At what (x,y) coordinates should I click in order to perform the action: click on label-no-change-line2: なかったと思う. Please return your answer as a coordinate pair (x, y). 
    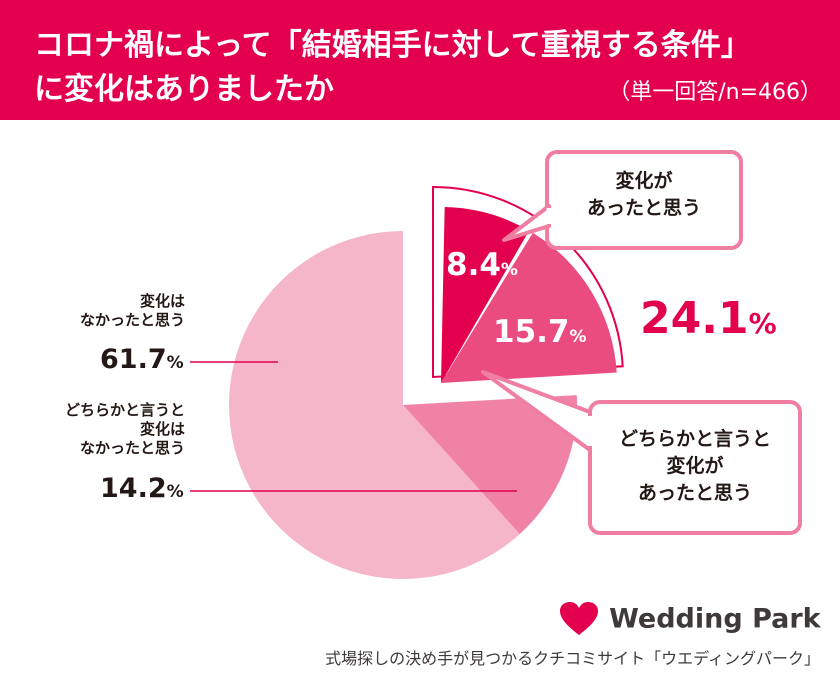
    Looking at the image, I should click on (132, 320).